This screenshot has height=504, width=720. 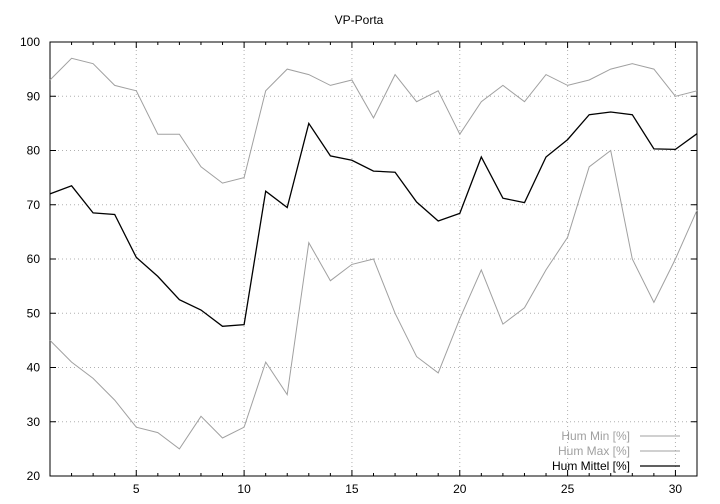 I want to click on legend-label: Hum Mittel [%], so click(x=591, y=466).